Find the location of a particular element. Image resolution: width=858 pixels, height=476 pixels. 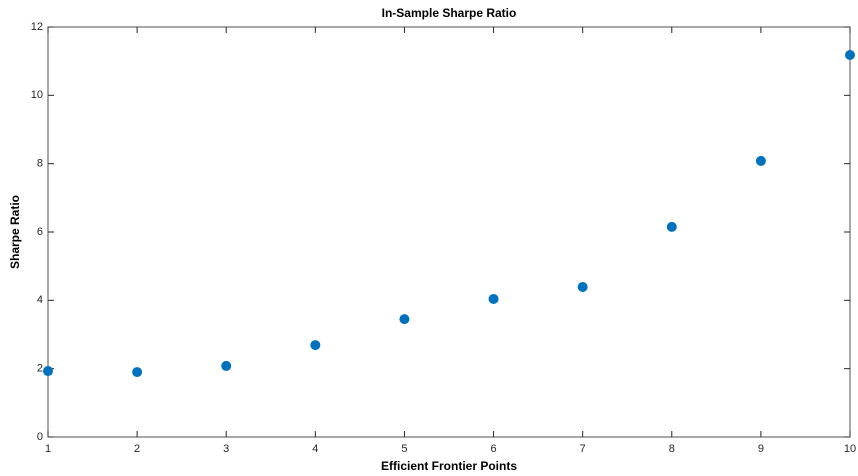

y-tick-label: 0 is located at coordinates (40, 437).